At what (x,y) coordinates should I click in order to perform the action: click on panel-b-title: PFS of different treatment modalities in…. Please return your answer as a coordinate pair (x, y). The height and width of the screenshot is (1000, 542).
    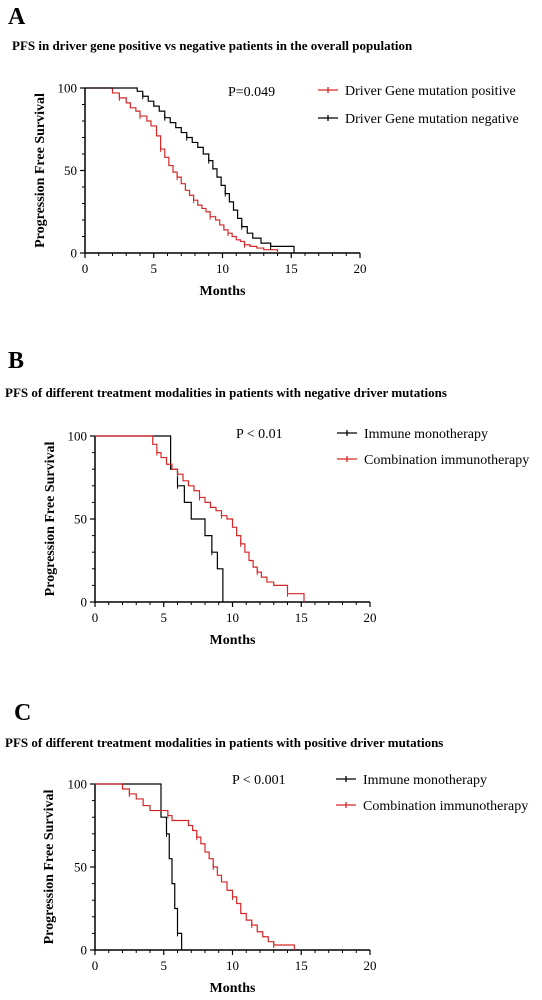
    Looking at the image, I should click on (226, 392).